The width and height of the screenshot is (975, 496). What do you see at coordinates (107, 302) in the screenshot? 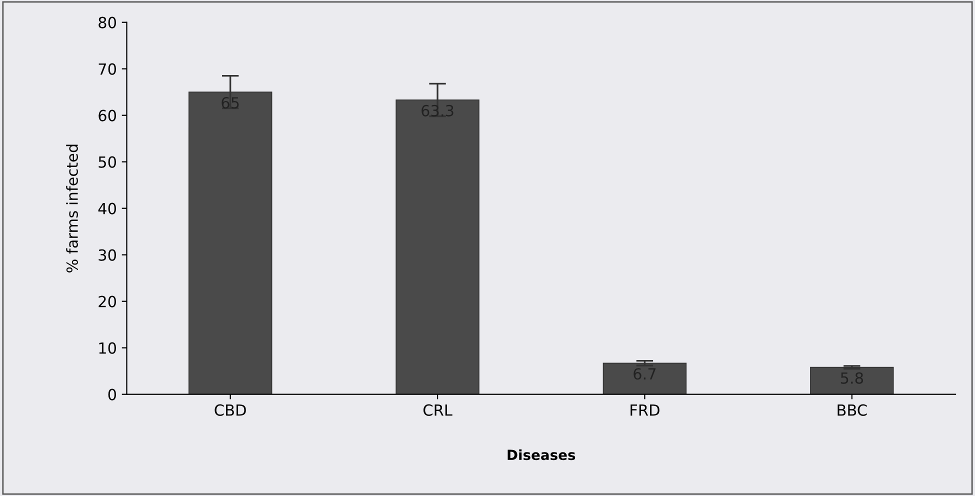
I see `y-tick-label: 20` at bounding box center [107, 302].